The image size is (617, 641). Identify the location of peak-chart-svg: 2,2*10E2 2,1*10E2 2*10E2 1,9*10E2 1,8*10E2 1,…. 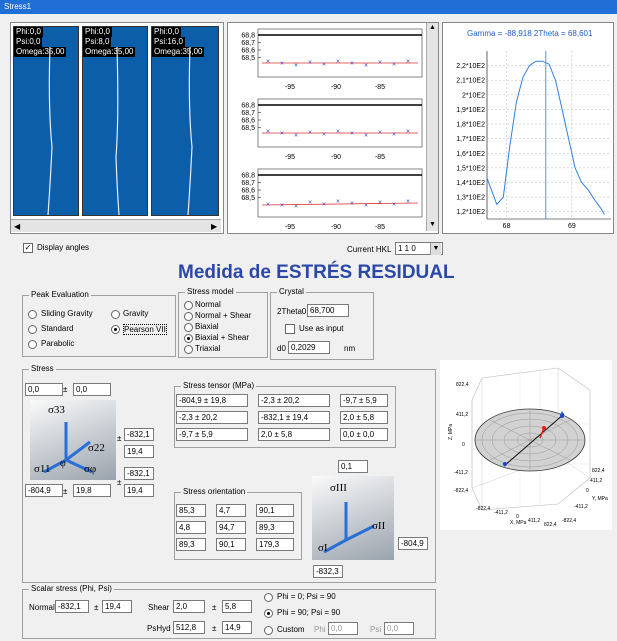
(528, 128).